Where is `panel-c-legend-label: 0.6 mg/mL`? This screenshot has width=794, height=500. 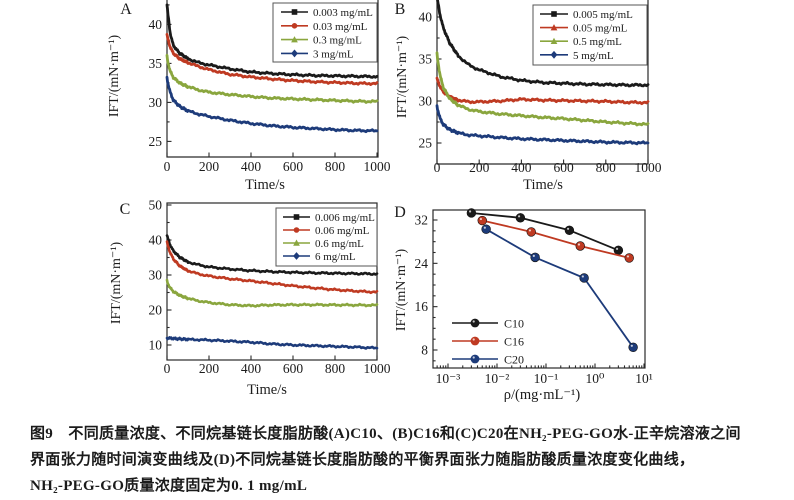
panel-c-legend-label: 0.6 mg/mL is located at coordinates (339, 244).